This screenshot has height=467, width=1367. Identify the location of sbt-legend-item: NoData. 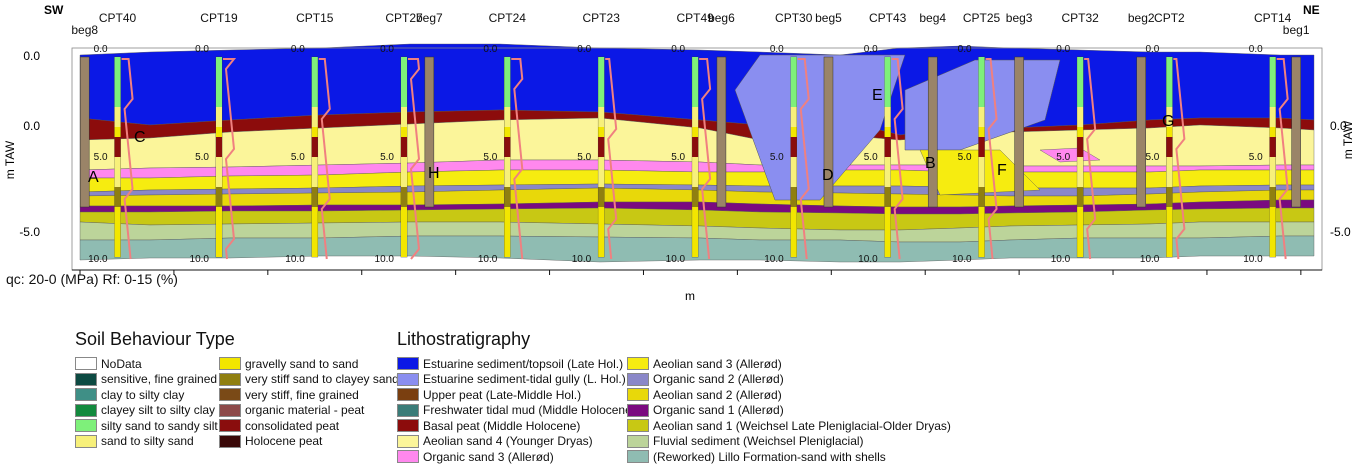
(108, 363).